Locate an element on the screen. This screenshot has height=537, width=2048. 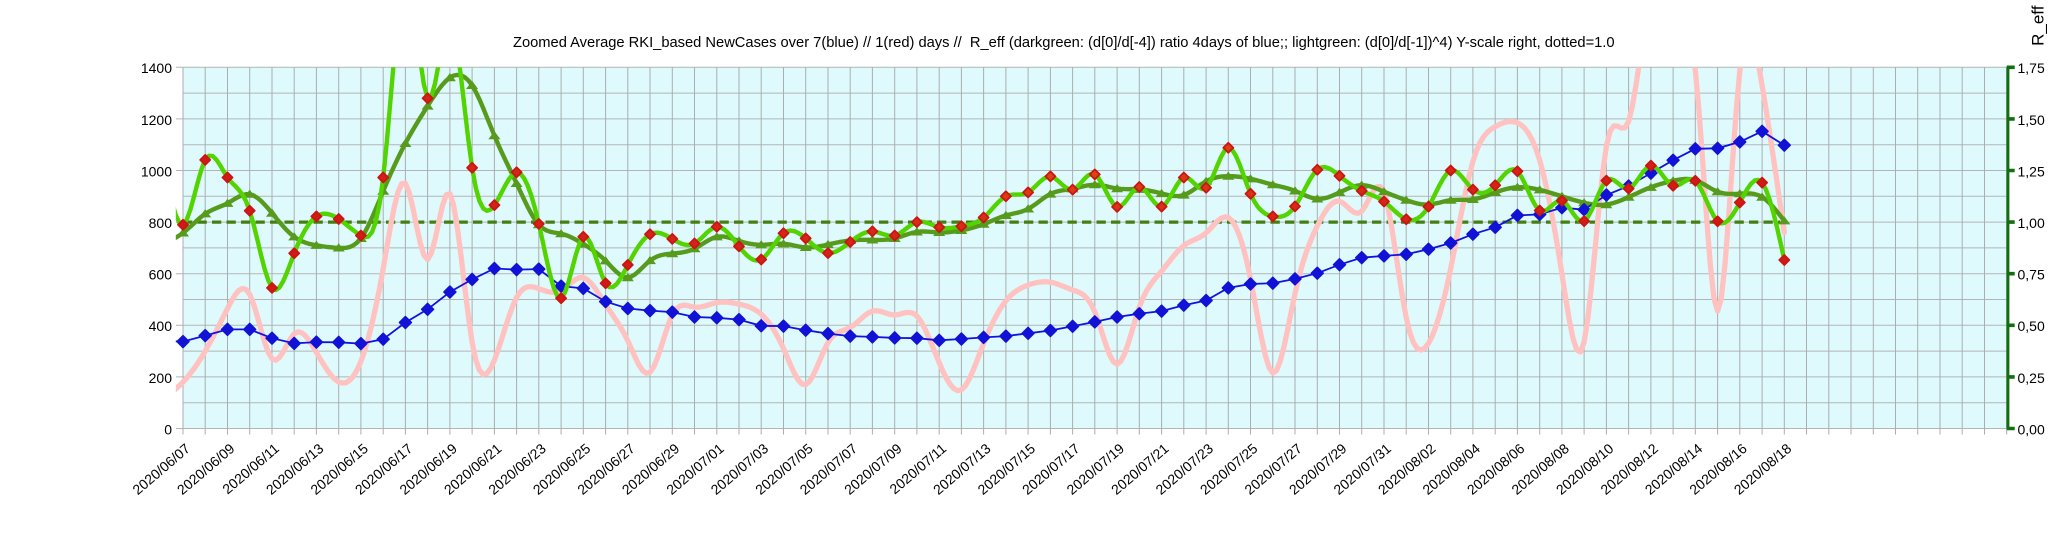
svg-text: 600 is located at coordinates (161, 275).